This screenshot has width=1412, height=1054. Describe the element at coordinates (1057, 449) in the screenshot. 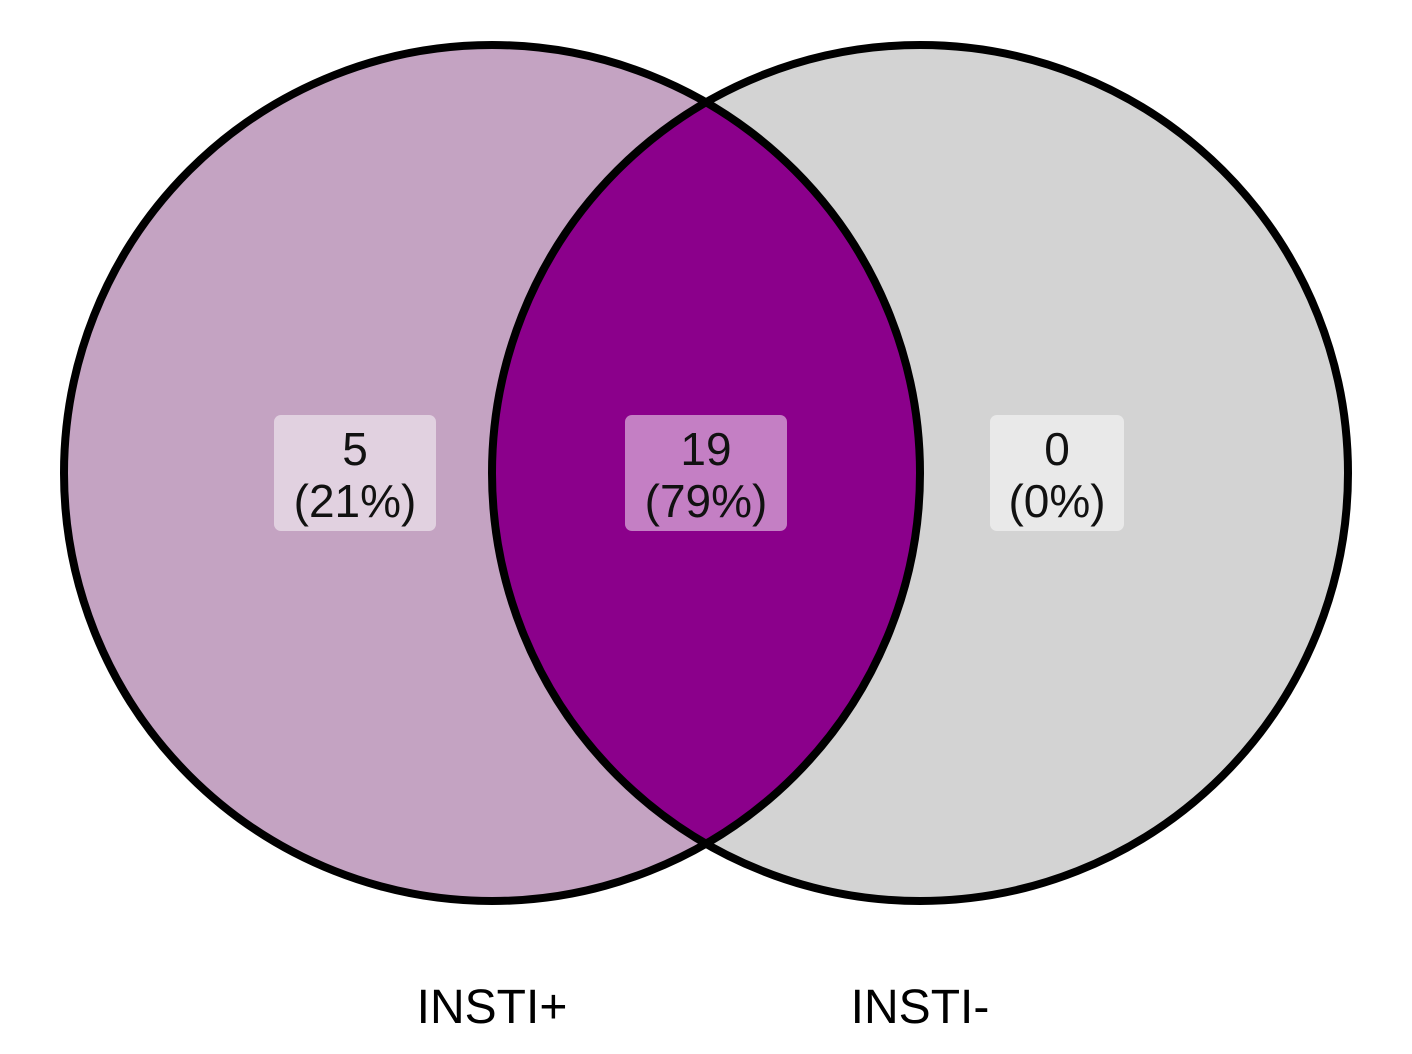

I see `region-count: 0` at that location.